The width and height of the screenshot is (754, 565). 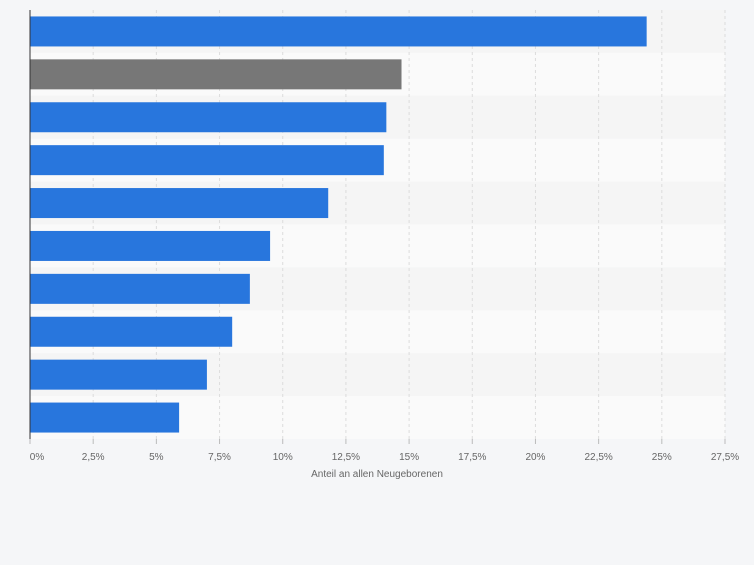 What do you see at coordinates (535, 457) in the screenshot?
I see `x-tick-label: 20%` at bounding box center [535, 457].